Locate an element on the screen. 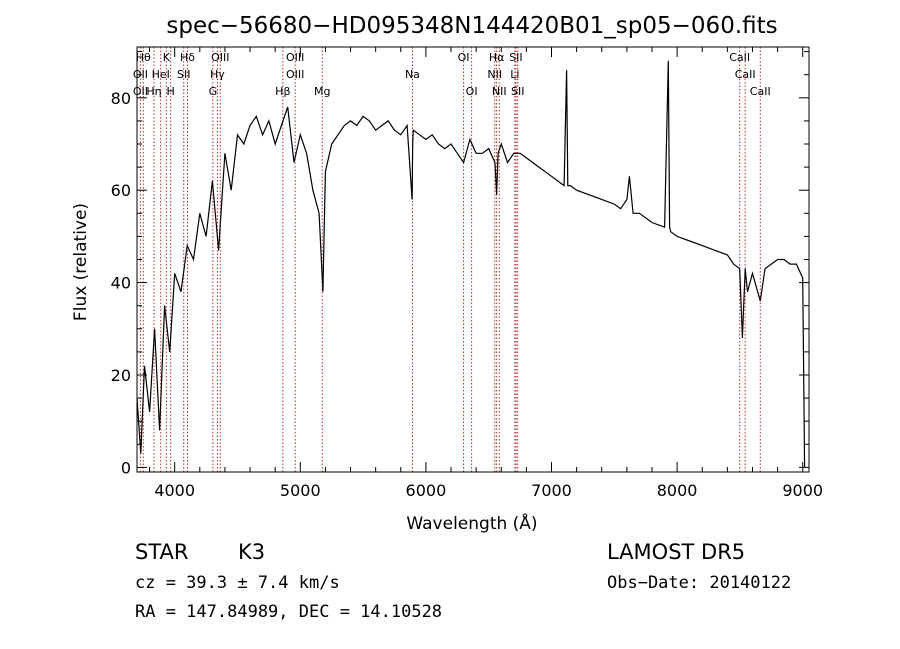 This screenshot has height=649, width=900. obs-date-text: Obs−Date: 20140122 is located at coordinates (699, 583).